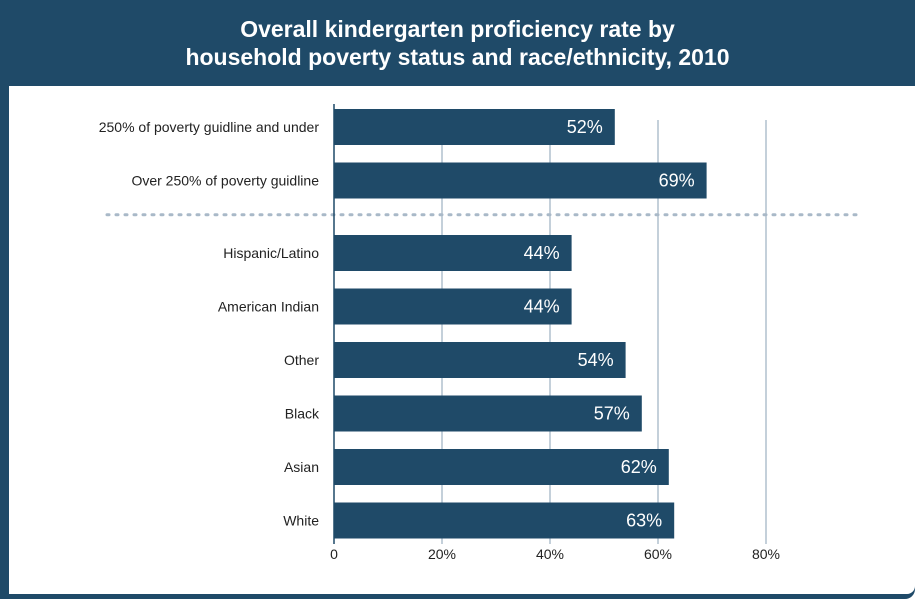 This screenshot has height=599, width=915. Describe the element at coordinates (302, 414) in the screenshot. I see `category-label-5: Black` at that location.